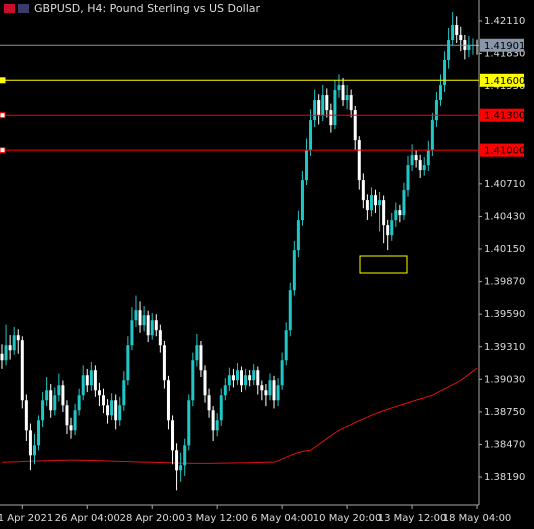  Describe the element at coordinates (16, 8) in the screenshot. I see `symbol-icon` at that location.